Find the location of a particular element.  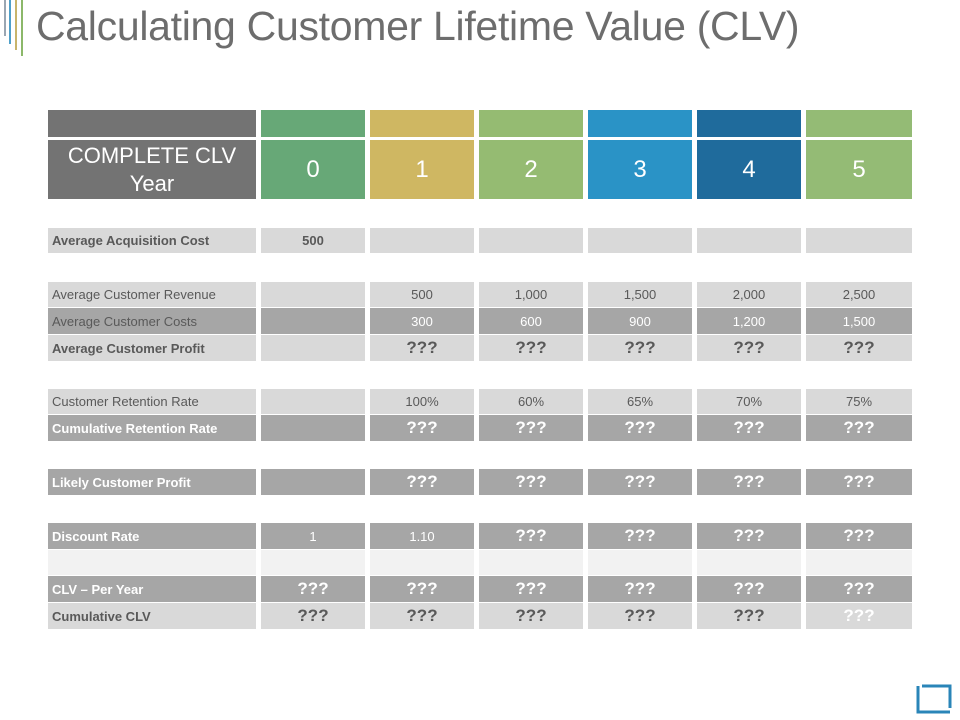

year-header-0: 0 is located at coordinates (313, 169).